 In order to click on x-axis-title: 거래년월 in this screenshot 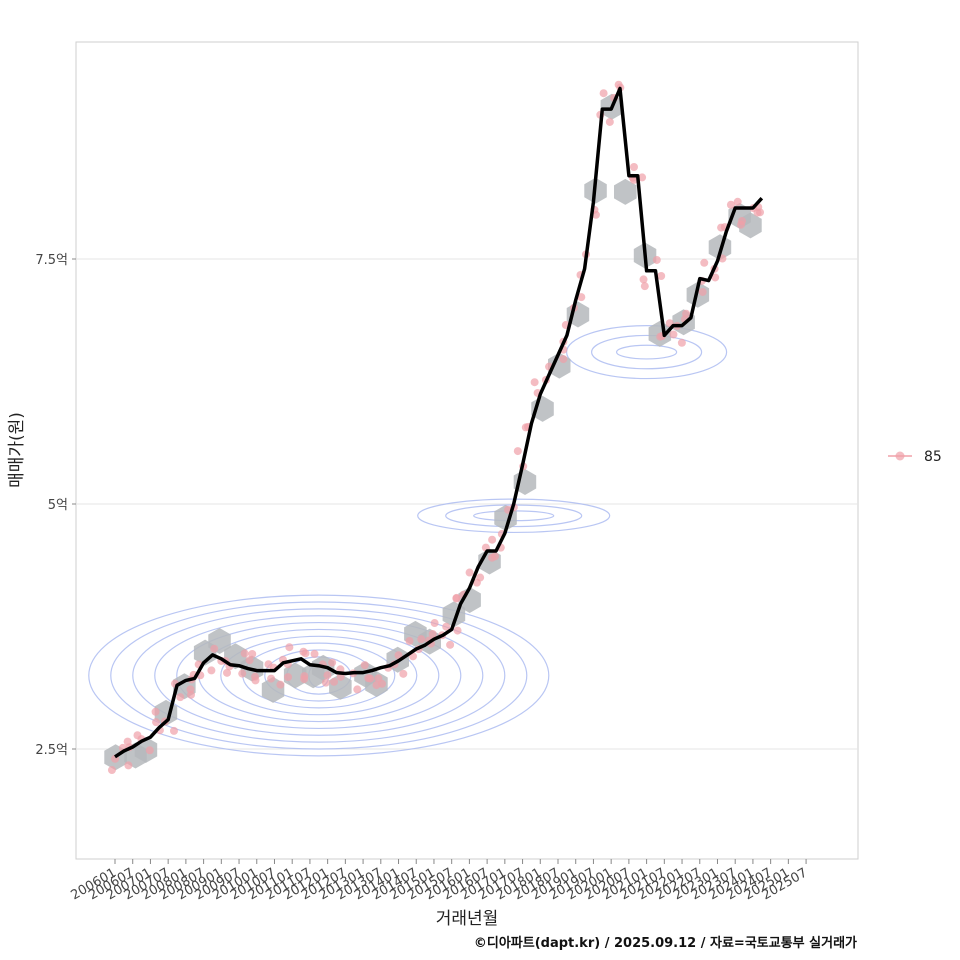, I will do `click(467, 919)`.